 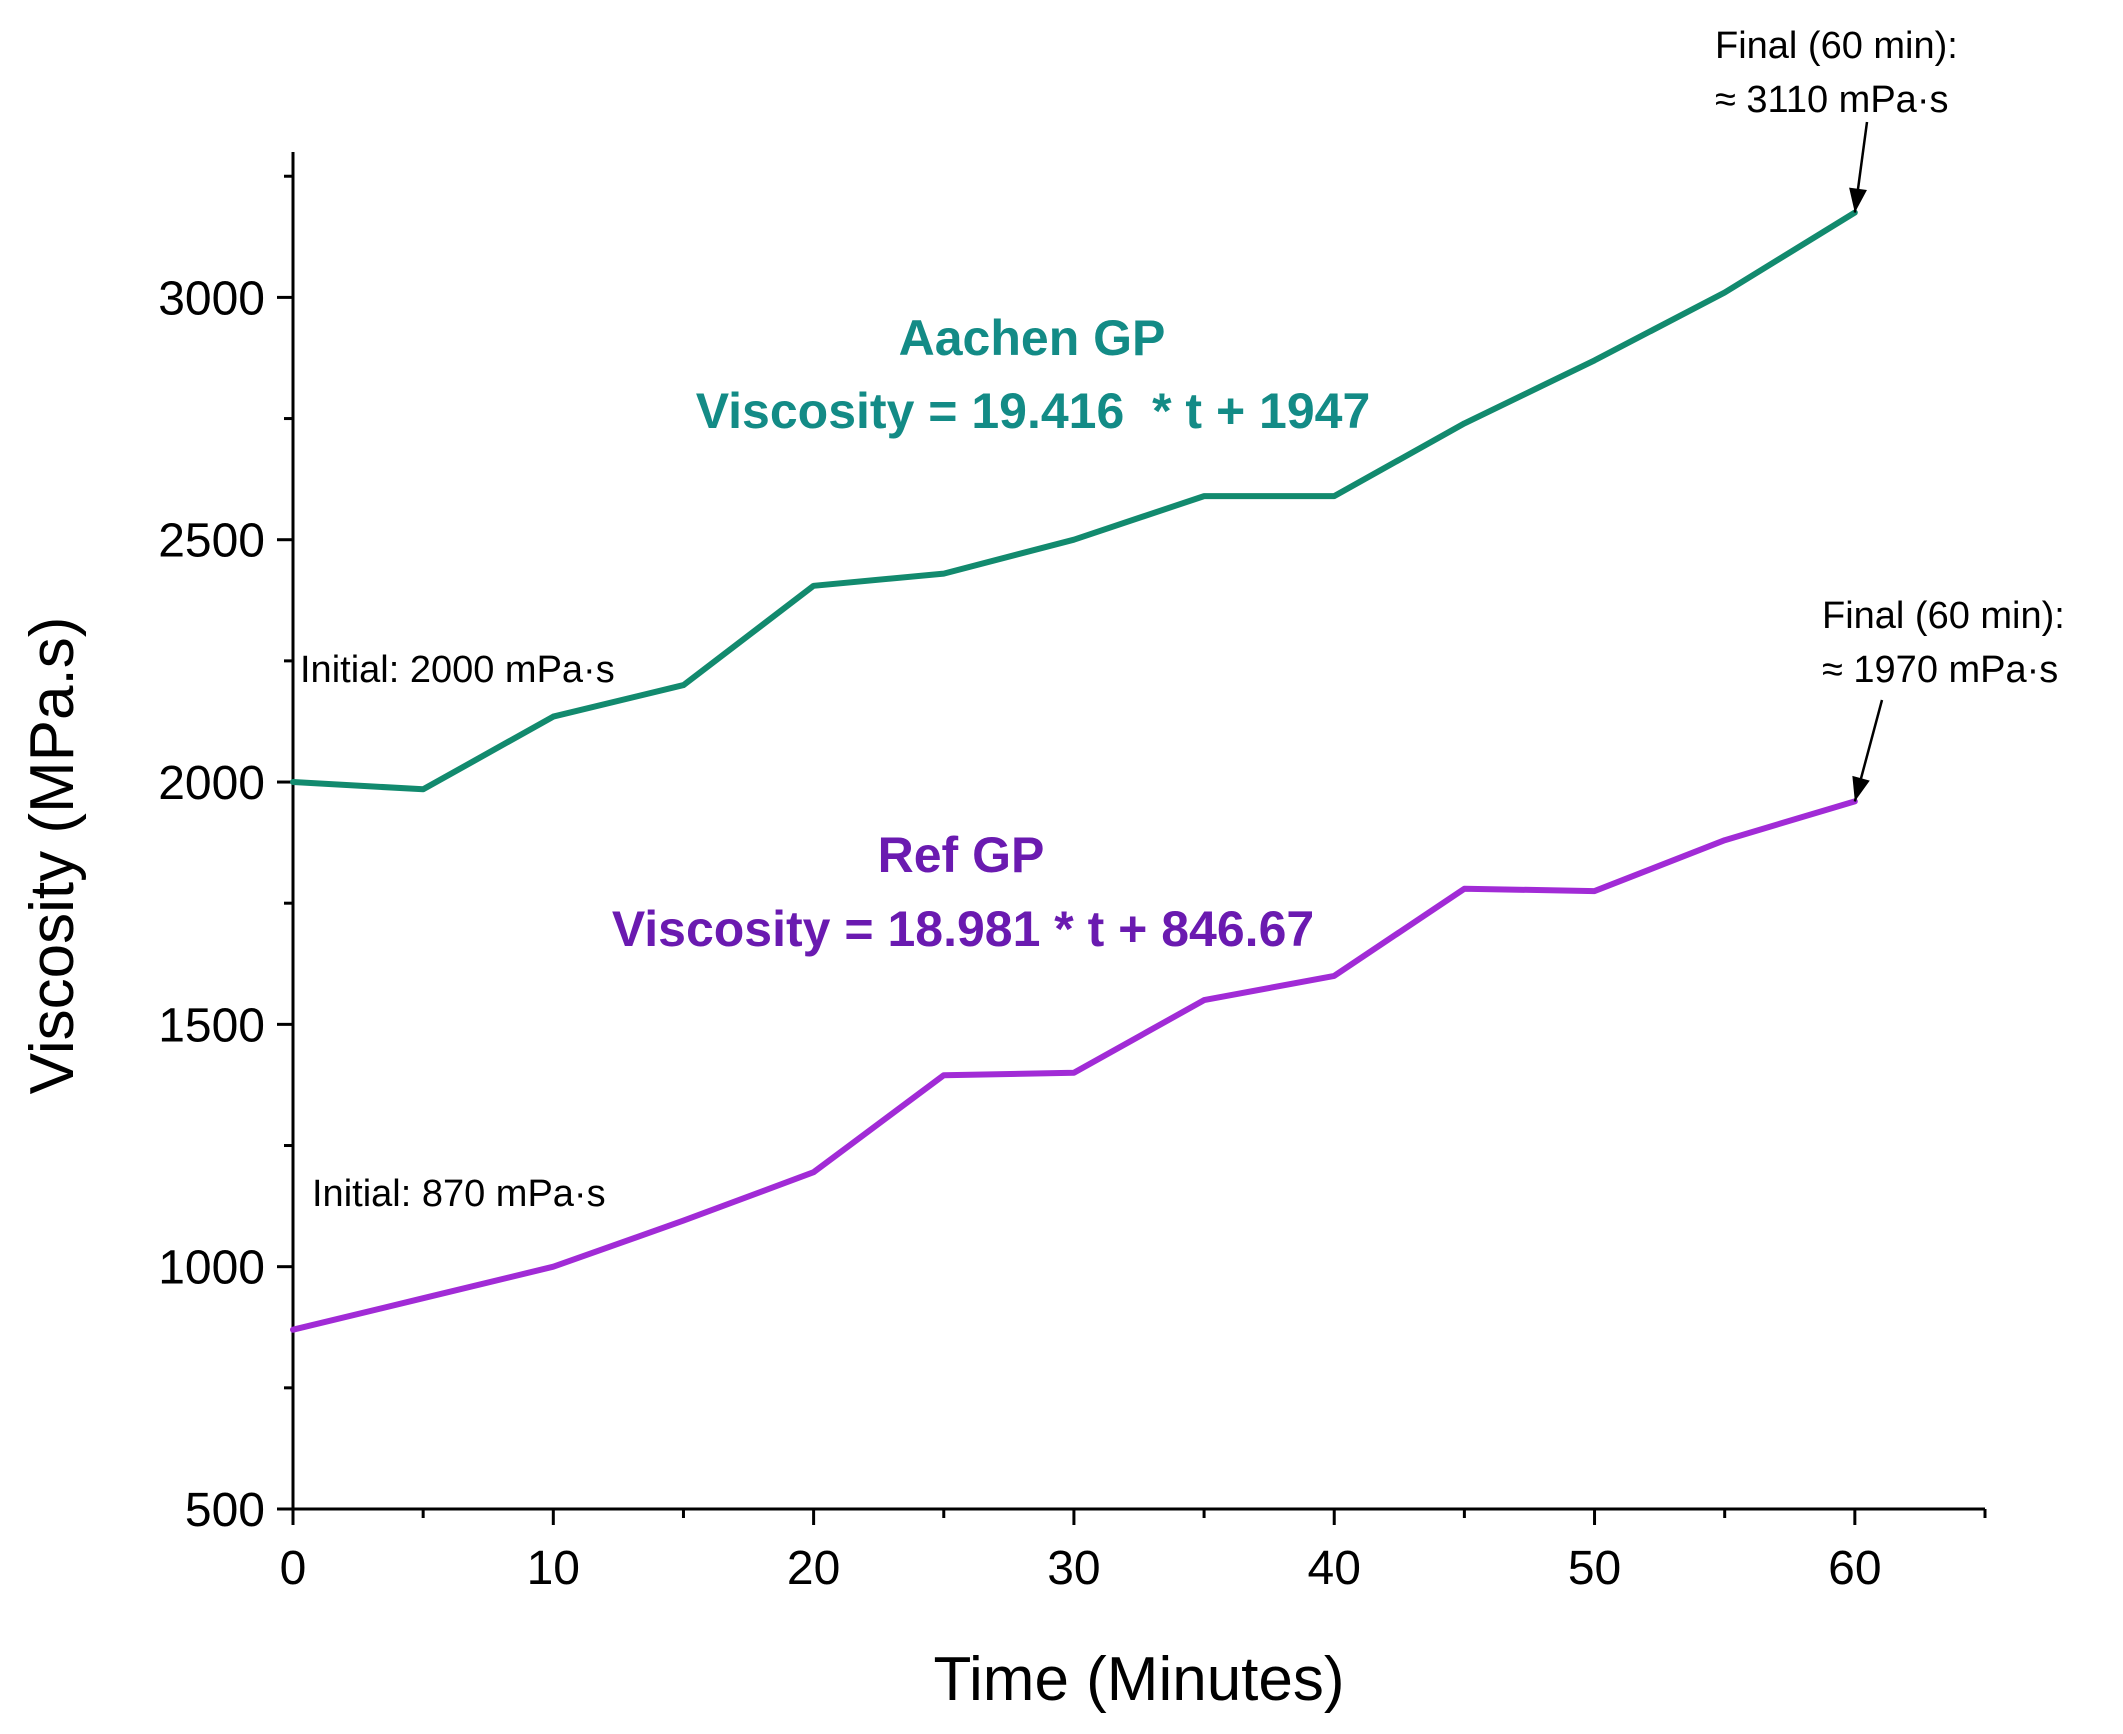 I want to click on y-tick-label: 500, so click(x=225, y=1510).